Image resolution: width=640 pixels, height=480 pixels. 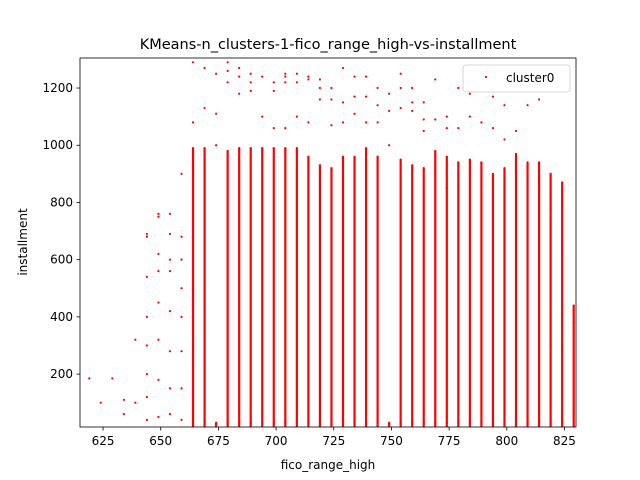 I want to click on x-tick-label: 675, so click(x=218, y=441).